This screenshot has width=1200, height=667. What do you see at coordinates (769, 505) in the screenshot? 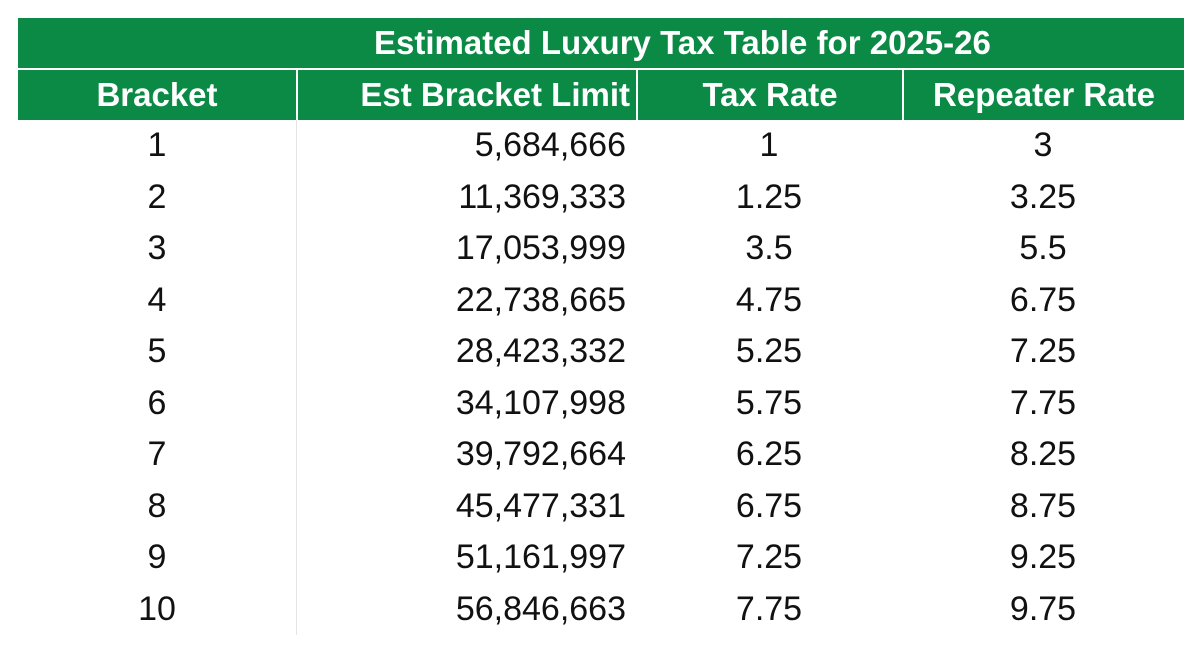
I see `cell-tax-rate: 6.75` at bounding box center [769, 505].